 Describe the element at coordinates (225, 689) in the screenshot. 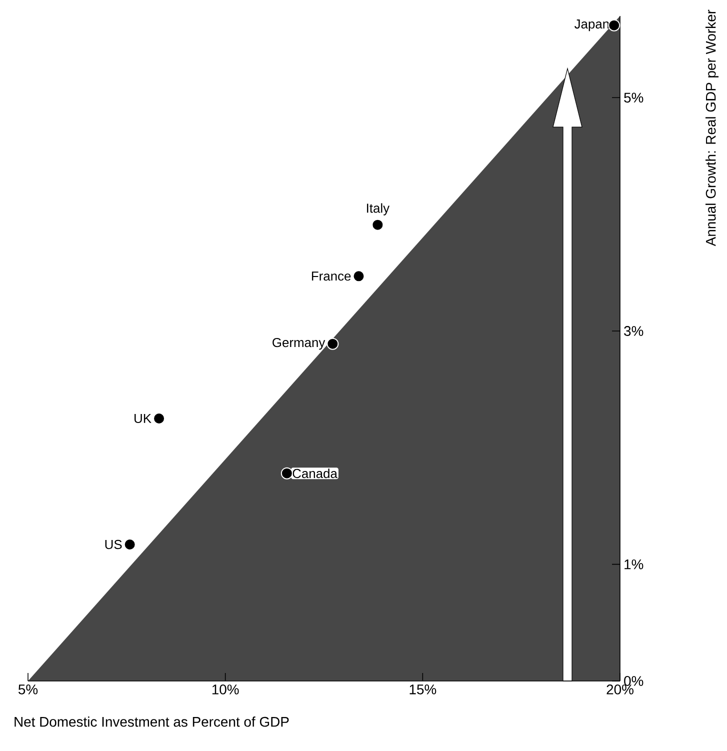

I see `x-tick-label: 10%` at that location.